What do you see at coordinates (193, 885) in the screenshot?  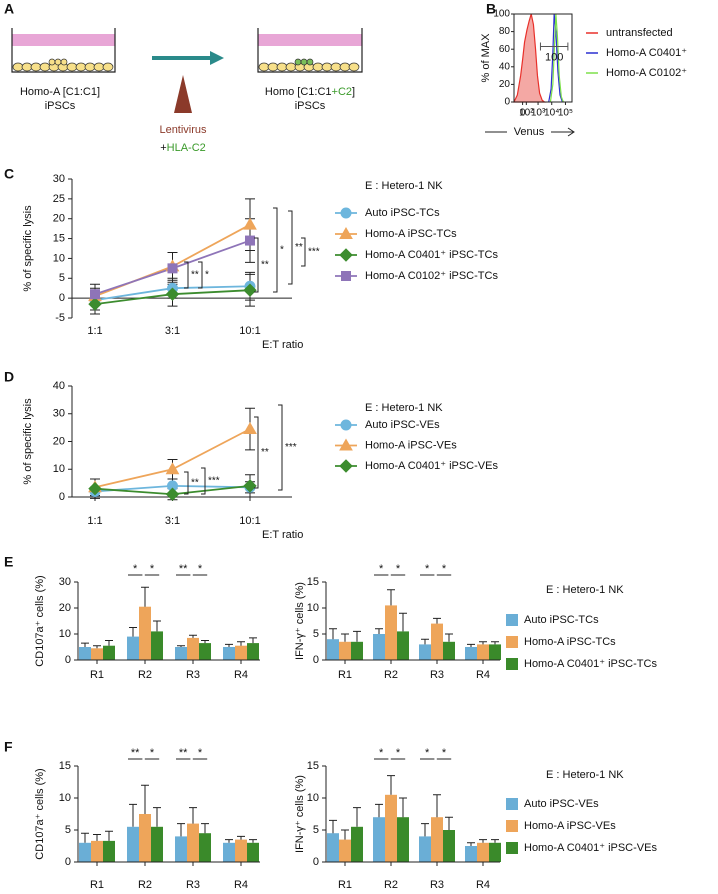 I see `x-tick-label: R3` at bounding box center [193, 885].